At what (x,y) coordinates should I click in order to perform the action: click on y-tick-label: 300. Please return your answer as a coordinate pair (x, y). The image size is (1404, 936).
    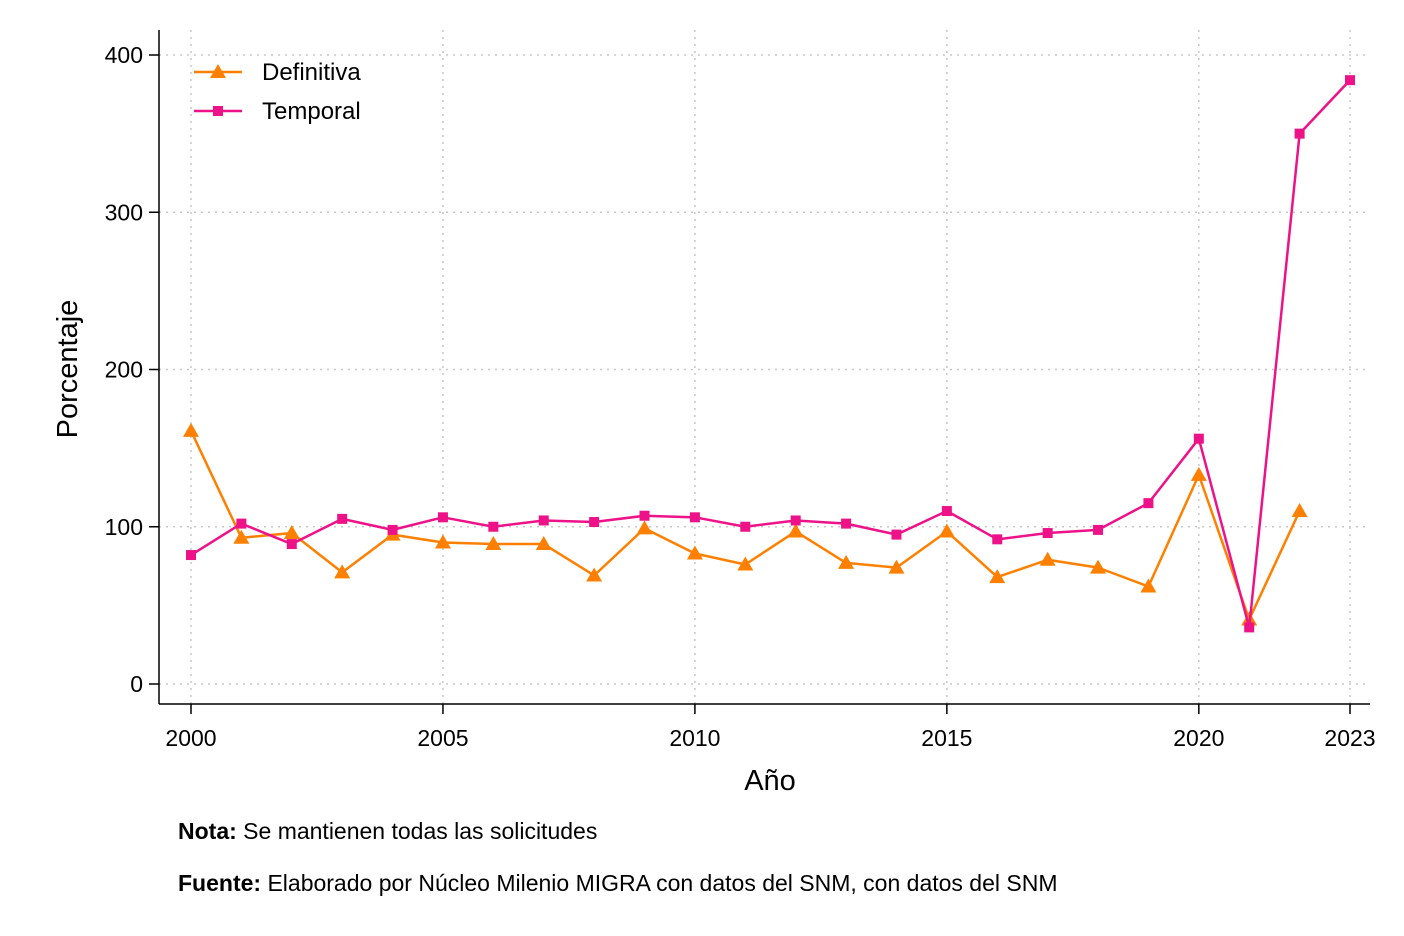
    Looking at the image, I should click on (124, 212).